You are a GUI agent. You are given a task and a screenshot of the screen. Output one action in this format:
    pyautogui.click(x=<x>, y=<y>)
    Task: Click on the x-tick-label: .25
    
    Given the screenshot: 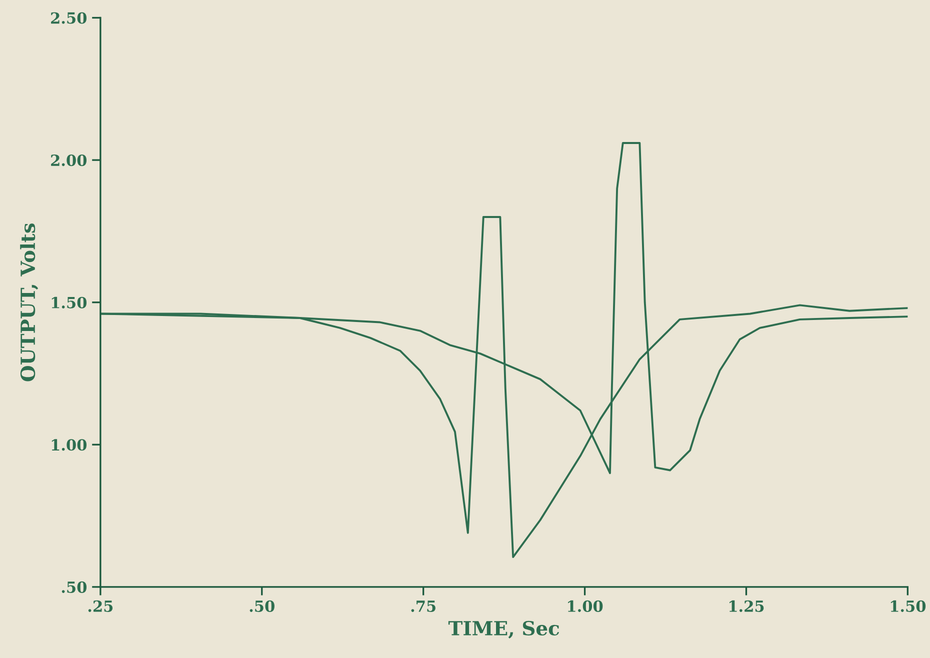 What is the action you would take?
    pyautogui.click(x=100, y=606)
    